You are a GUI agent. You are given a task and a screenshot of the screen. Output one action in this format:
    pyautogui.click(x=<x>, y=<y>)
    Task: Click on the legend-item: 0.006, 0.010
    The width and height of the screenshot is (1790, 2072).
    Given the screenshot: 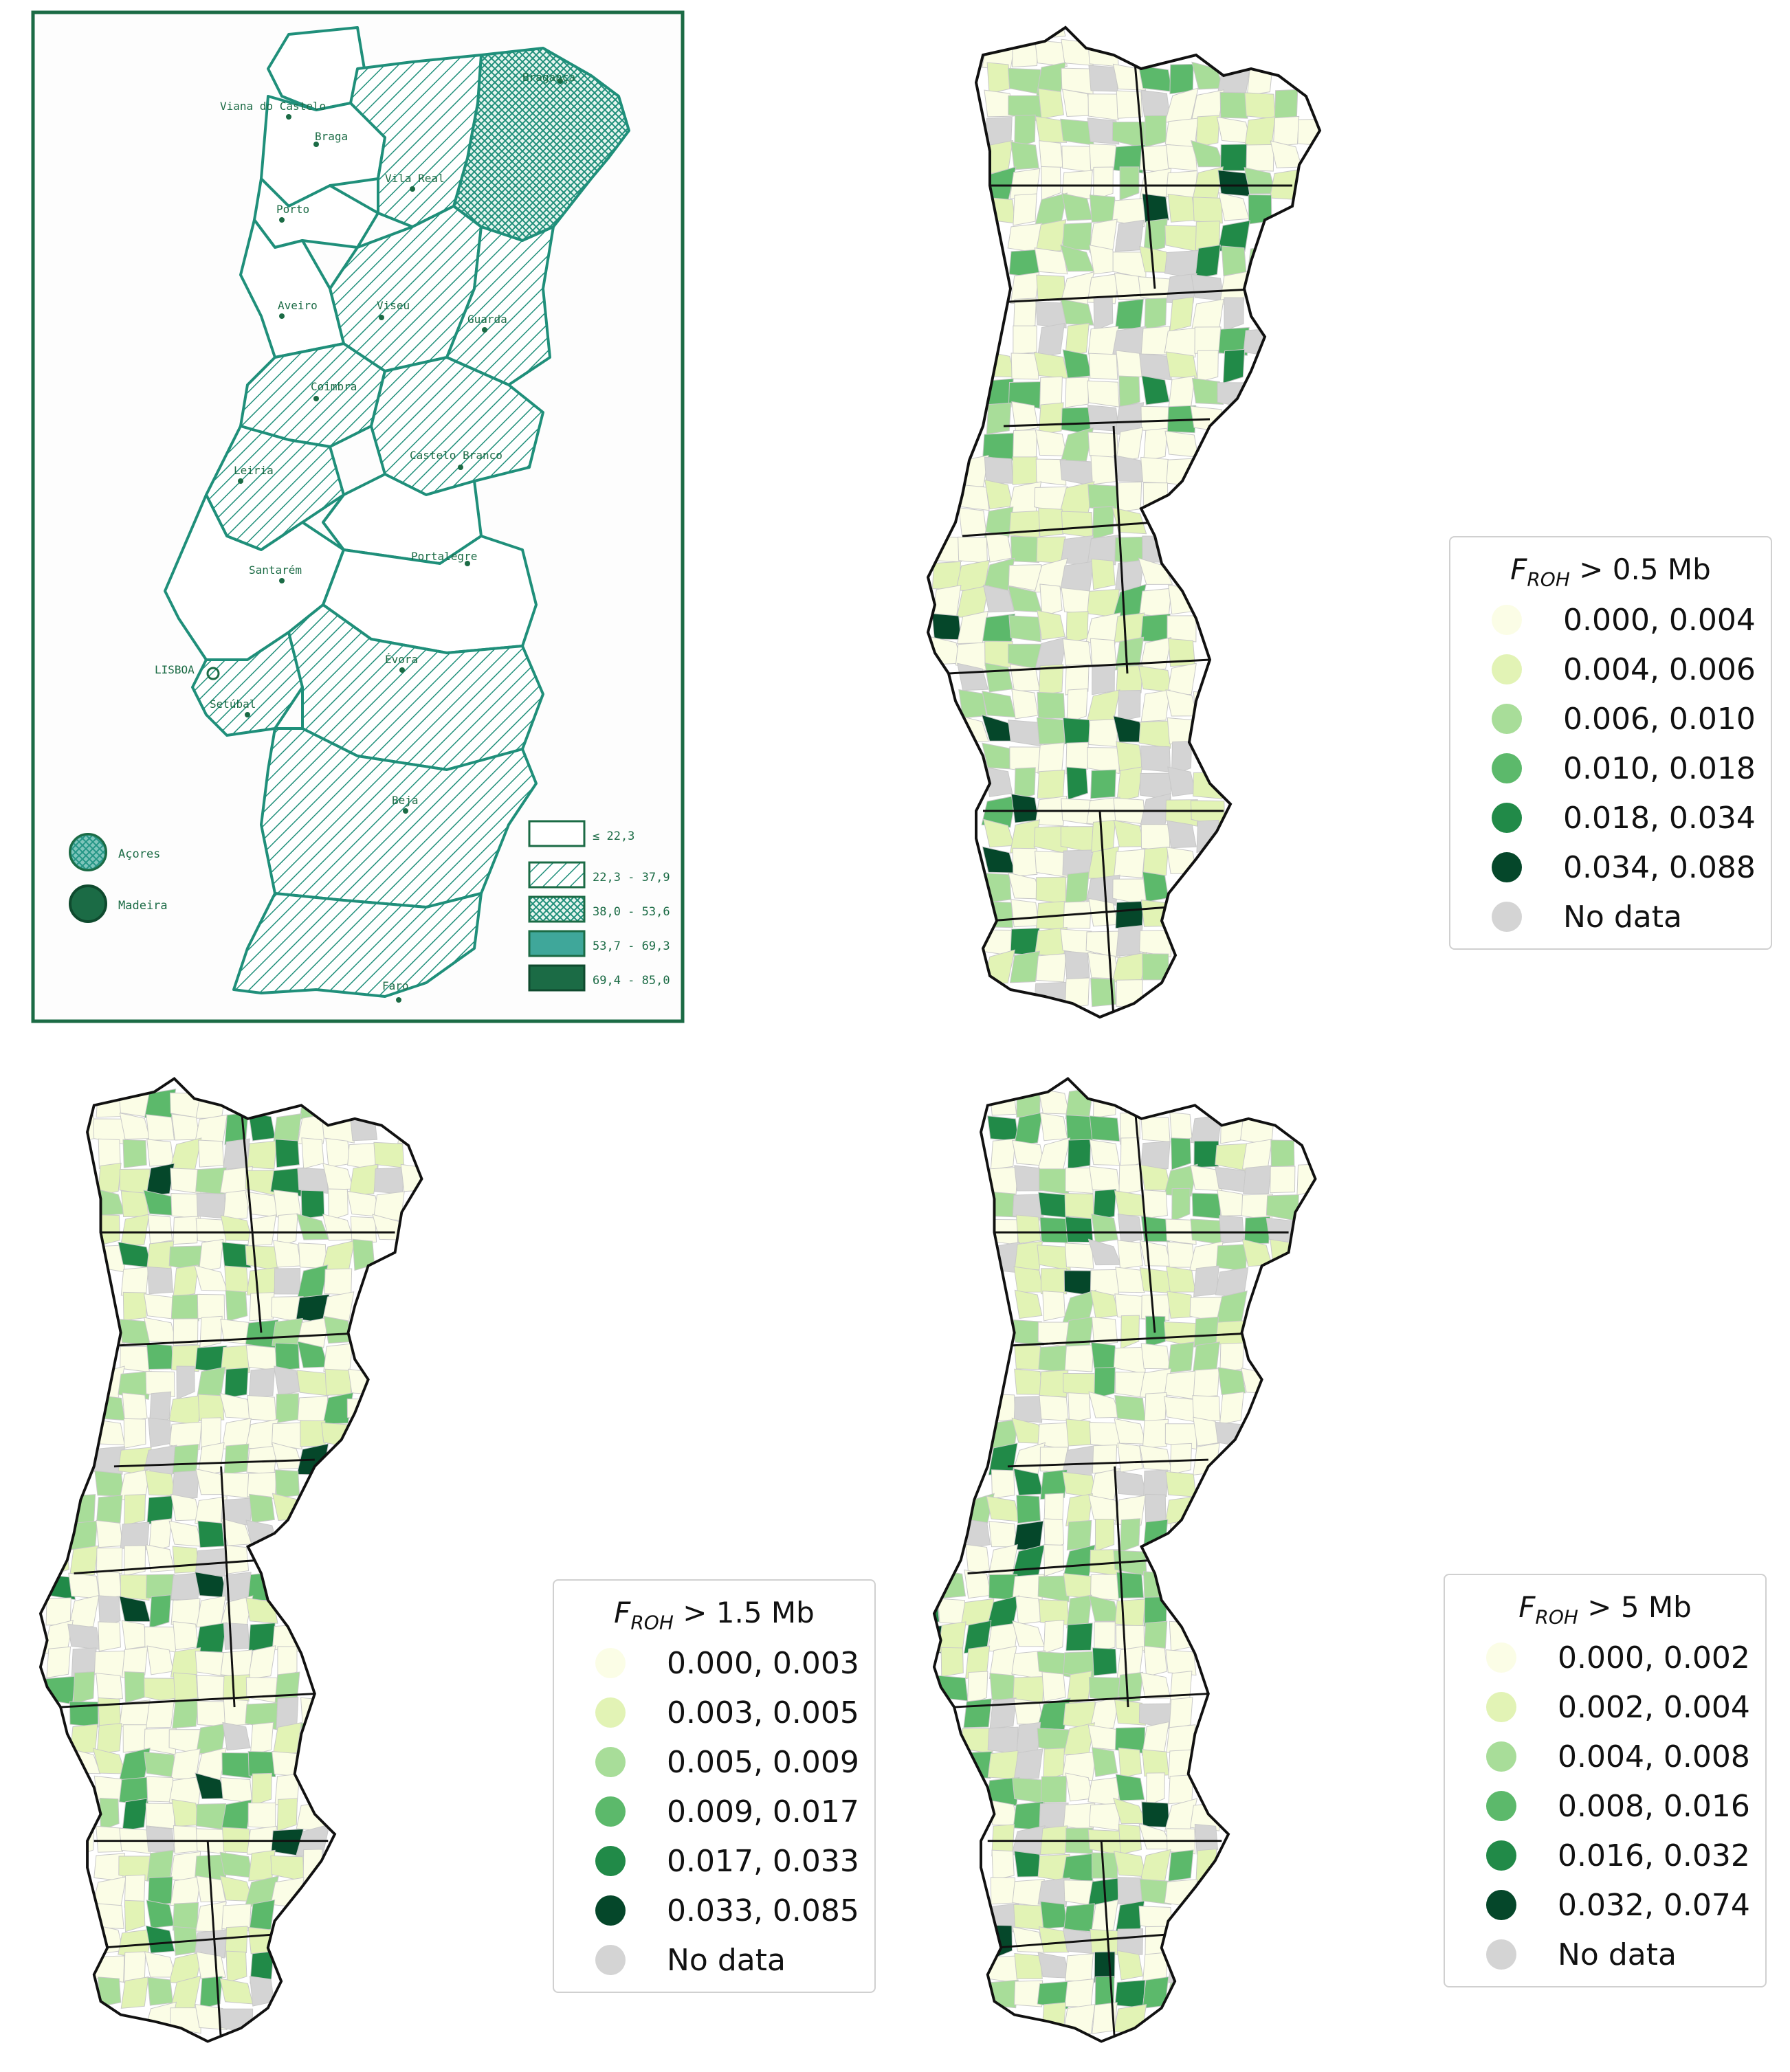 What is the action you would take?
    pyautogui.click(x=1624, y=718)
    